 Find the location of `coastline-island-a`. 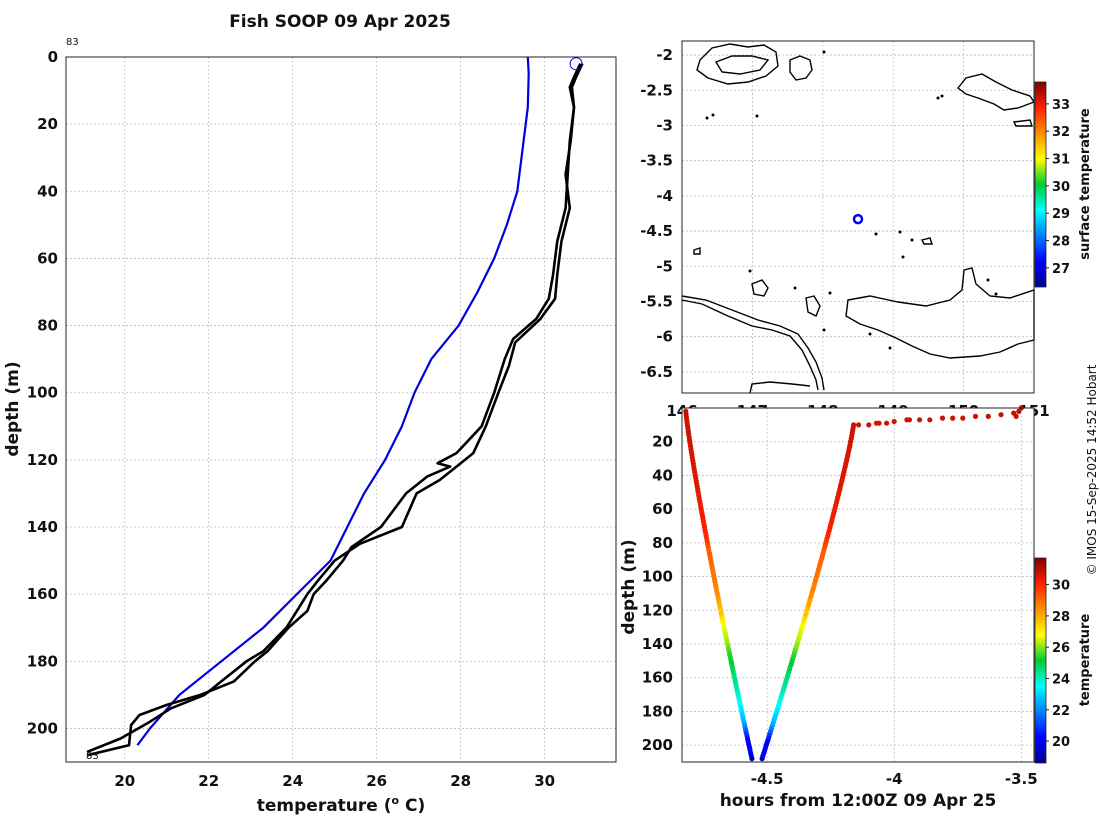

coastline-island-a is located at coordinates (760, 288).